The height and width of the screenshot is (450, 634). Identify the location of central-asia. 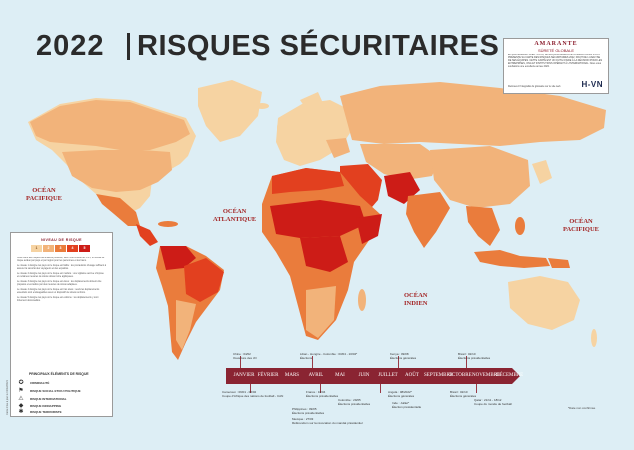
(400, 162).